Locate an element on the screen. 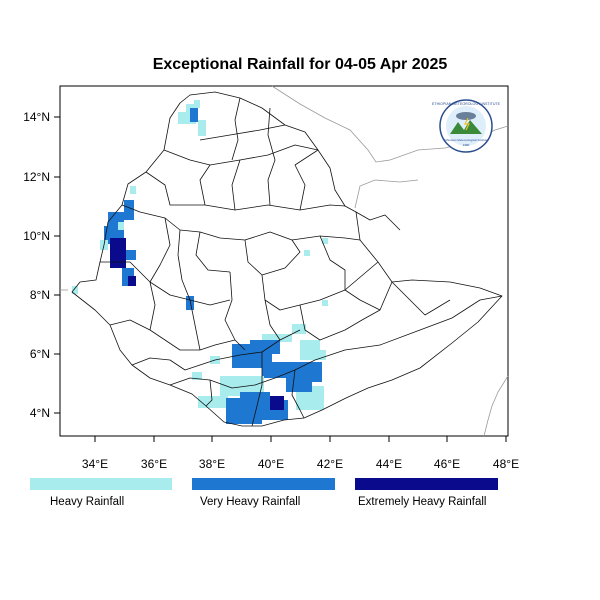  y-tick-14: 14°N is located at coordinates (36, 117).